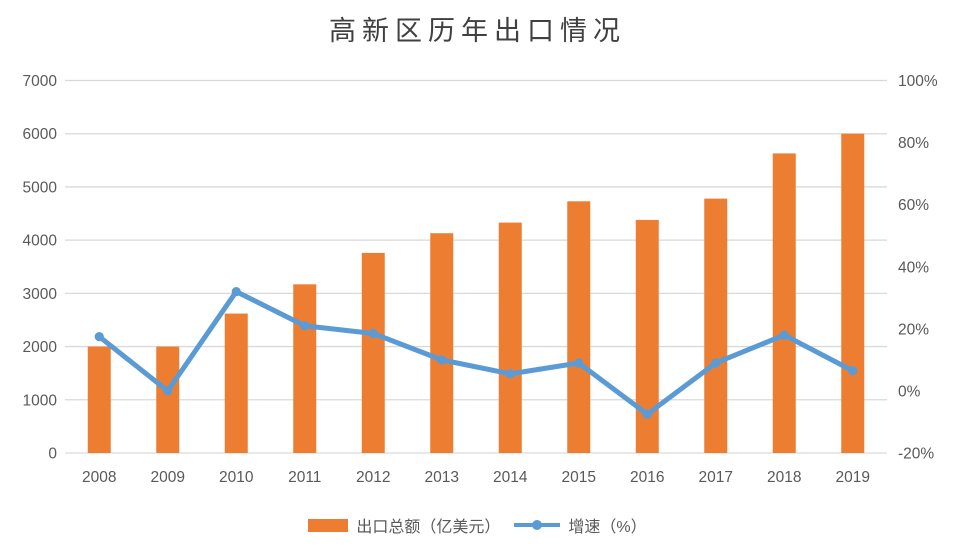 The height and width of the screenshot is (552, 955). What do you see at coordinates (305, 326) in the screenshot?
I see `line-marker-2011` at bounding box center [305, 326].